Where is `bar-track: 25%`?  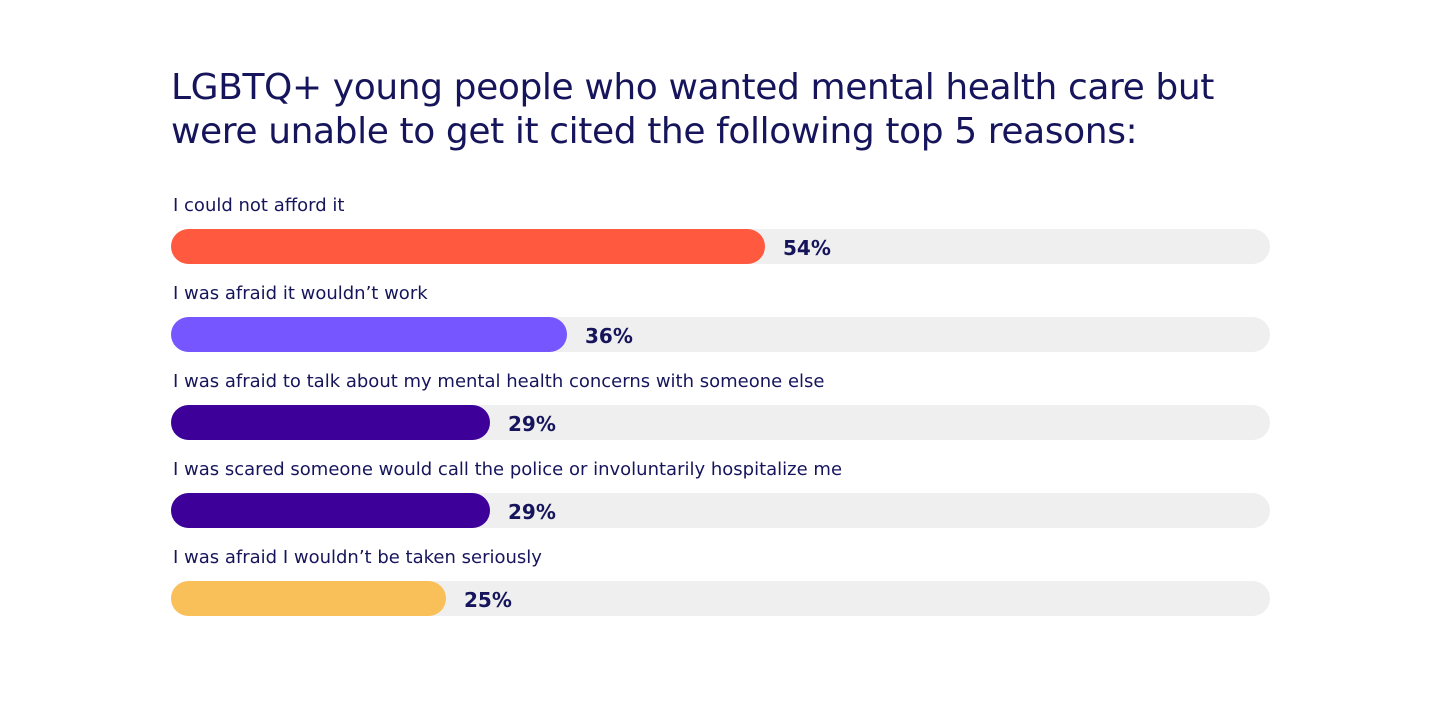 bar-track: 25% is located at coordinates (720, 598).